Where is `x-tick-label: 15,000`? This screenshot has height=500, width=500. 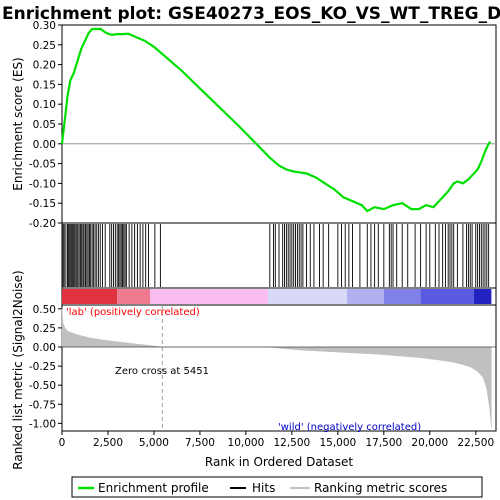
x-tick-label: 15,000 is located at coordinates (337, 443).